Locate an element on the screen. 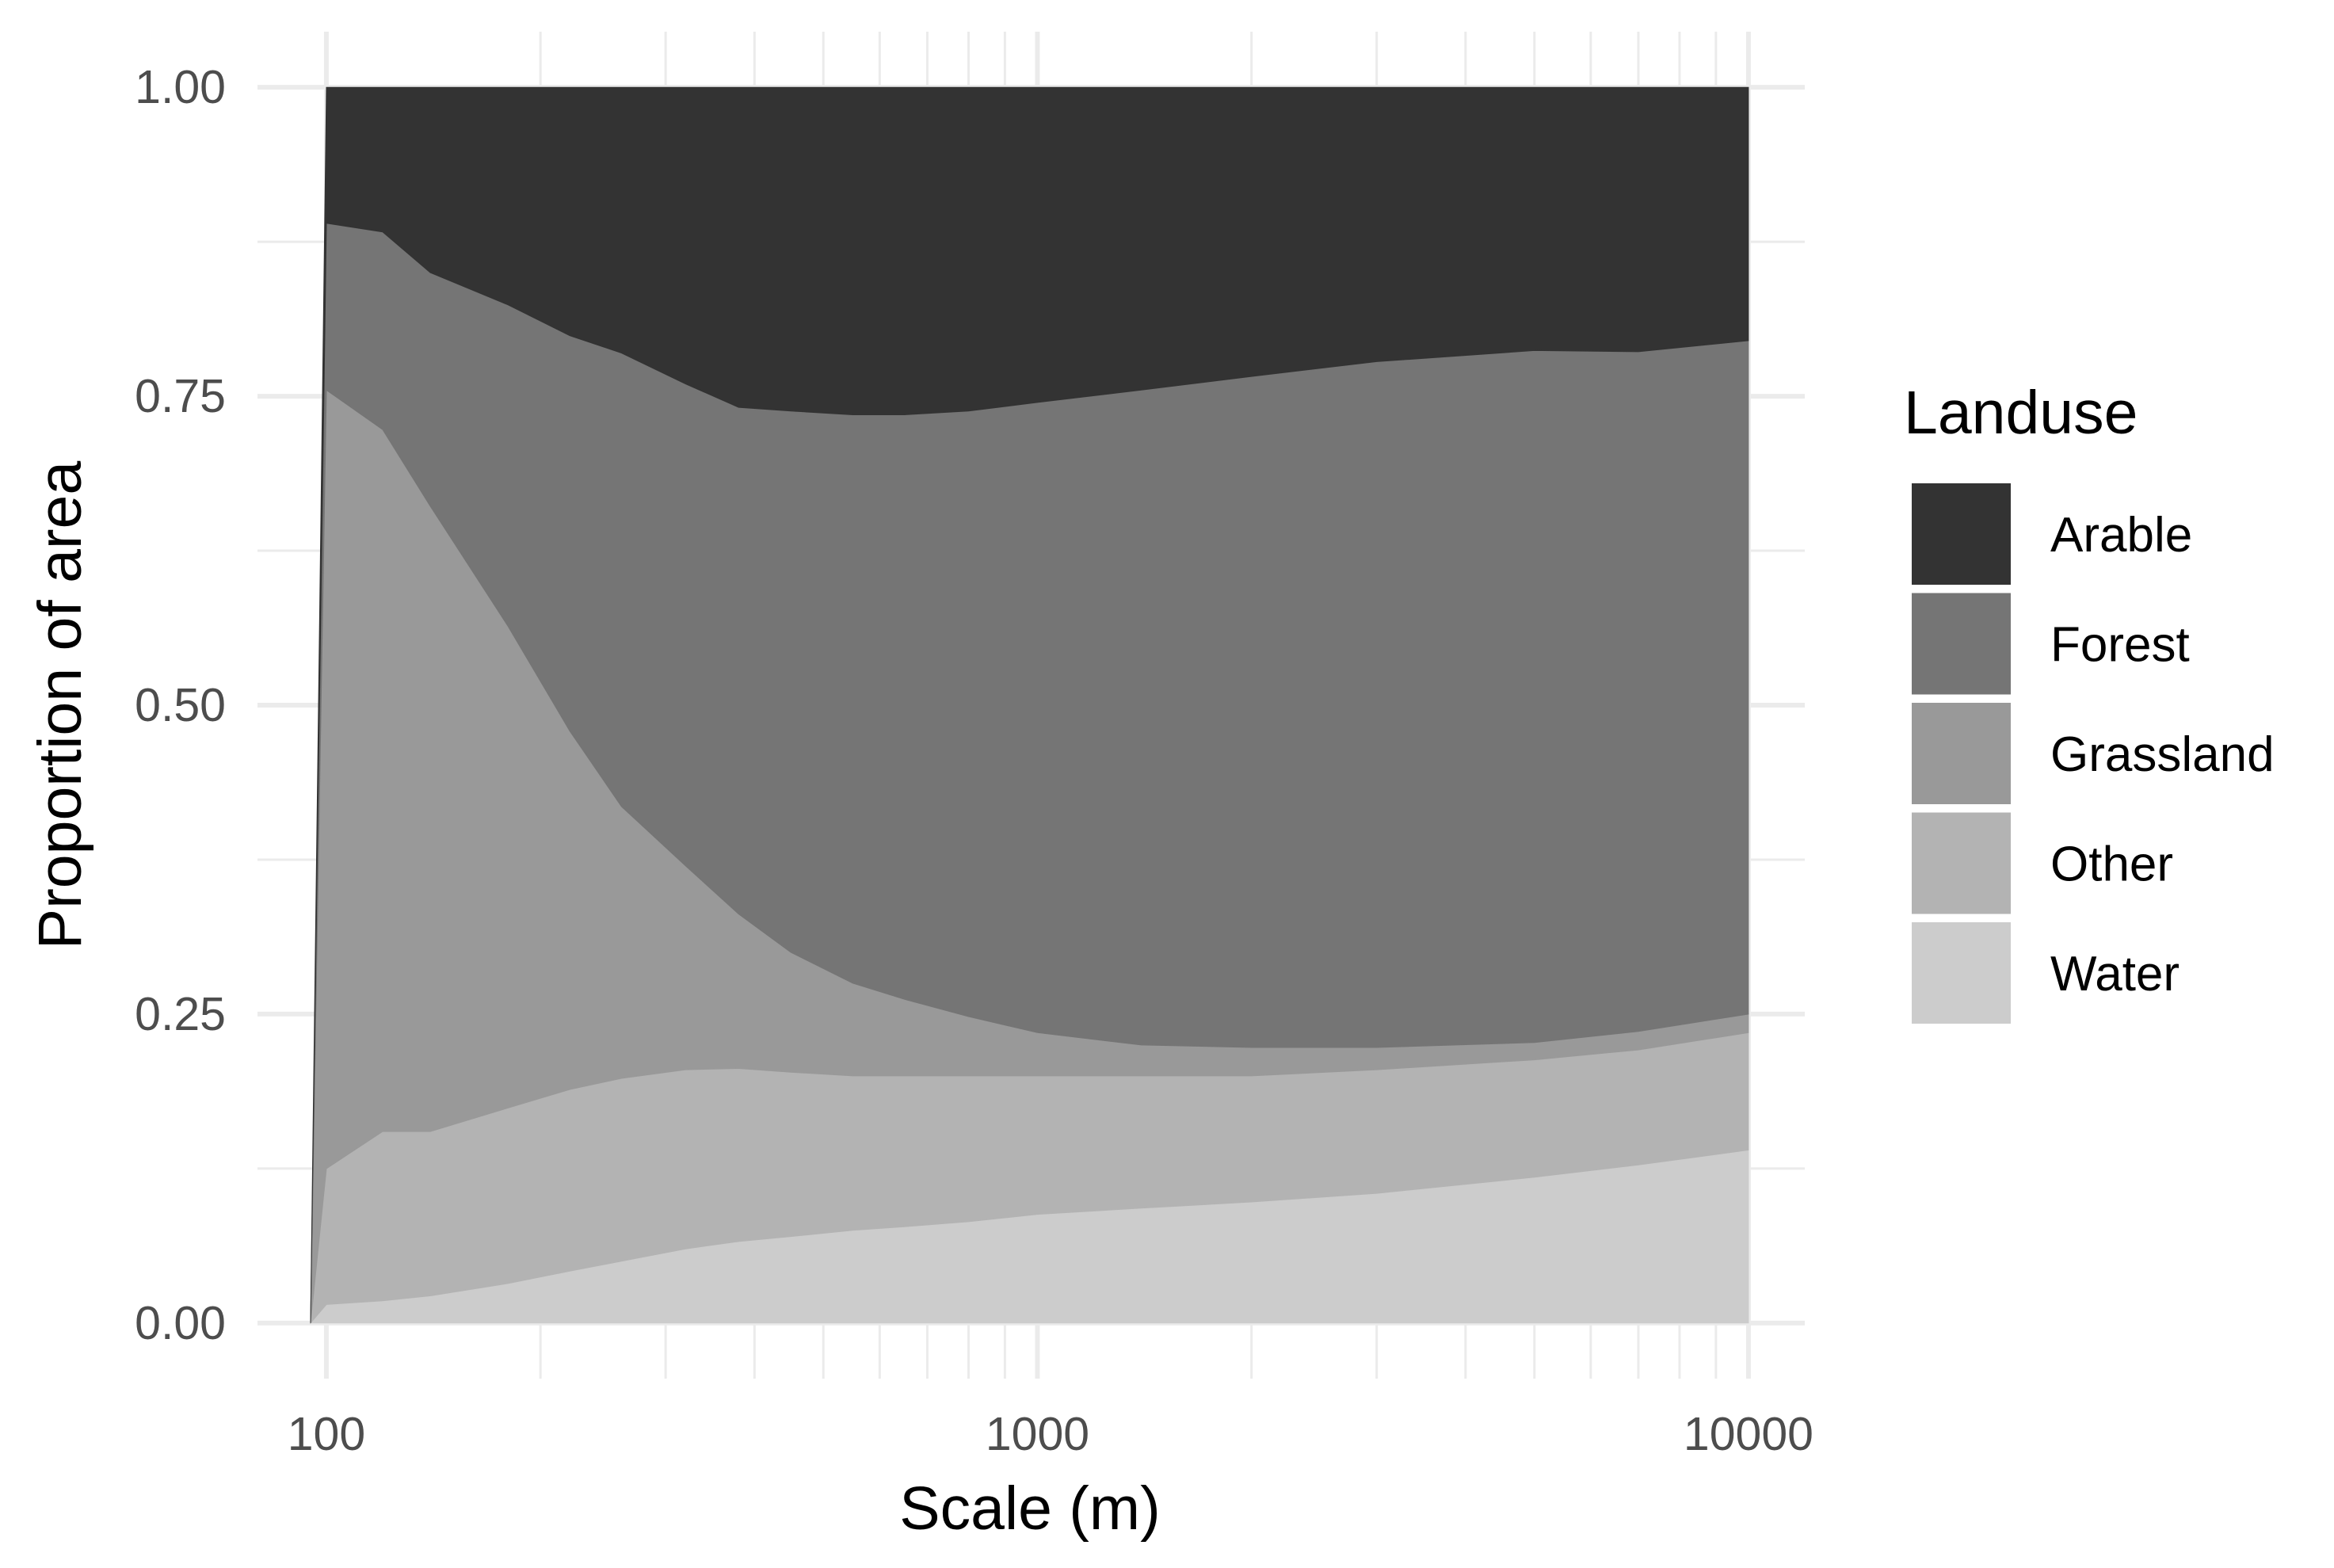 The width and height of the screenshot is (2334, 1568). legend-label-other: Other is located at coordinates (2111, 864).